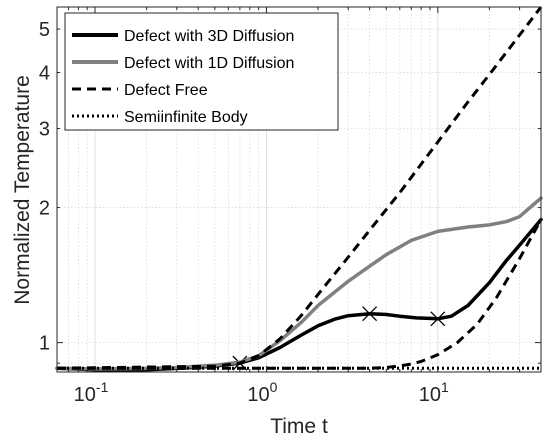 This screenshot has width=550, height=445. I want to click on legend-item: Semiinfinite Body, so click(160, 117).